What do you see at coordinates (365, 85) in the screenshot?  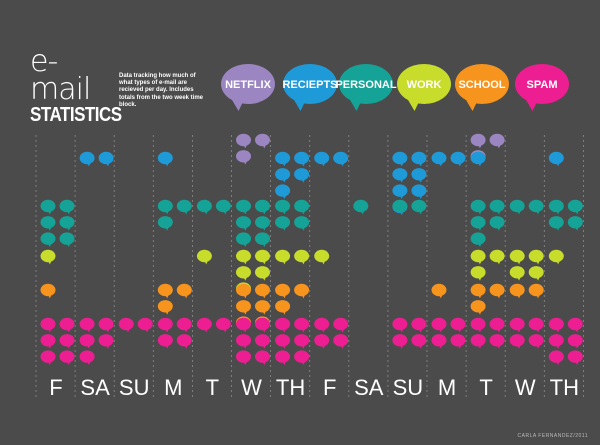 I see `legend-label: PERSONAL` at bounding box center [365, 85].